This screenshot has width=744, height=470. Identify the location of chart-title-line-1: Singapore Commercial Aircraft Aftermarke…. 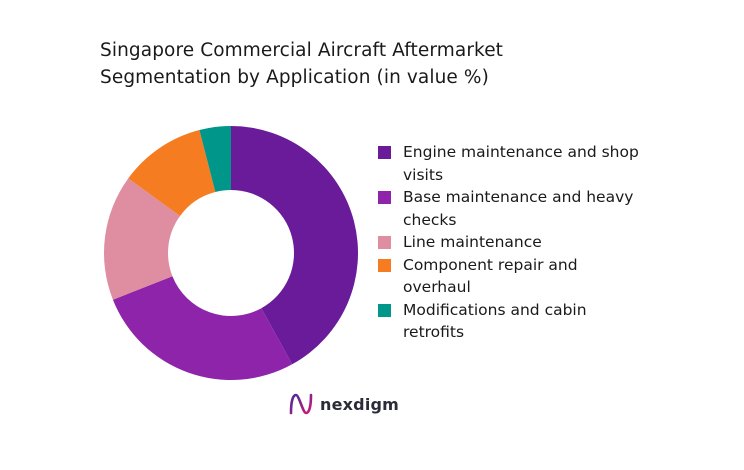
(302, 50).